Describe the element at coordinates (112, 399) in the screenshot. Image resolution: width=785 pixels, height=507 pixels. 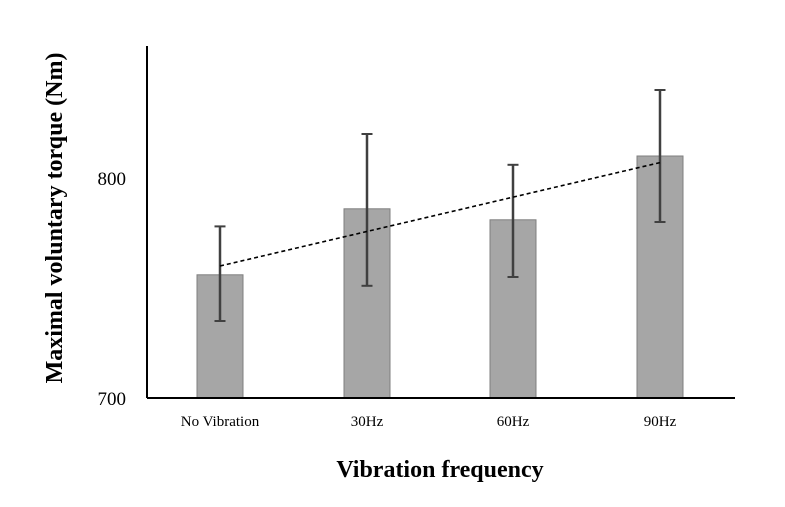
I see `y-tick-label: 700` at that location.